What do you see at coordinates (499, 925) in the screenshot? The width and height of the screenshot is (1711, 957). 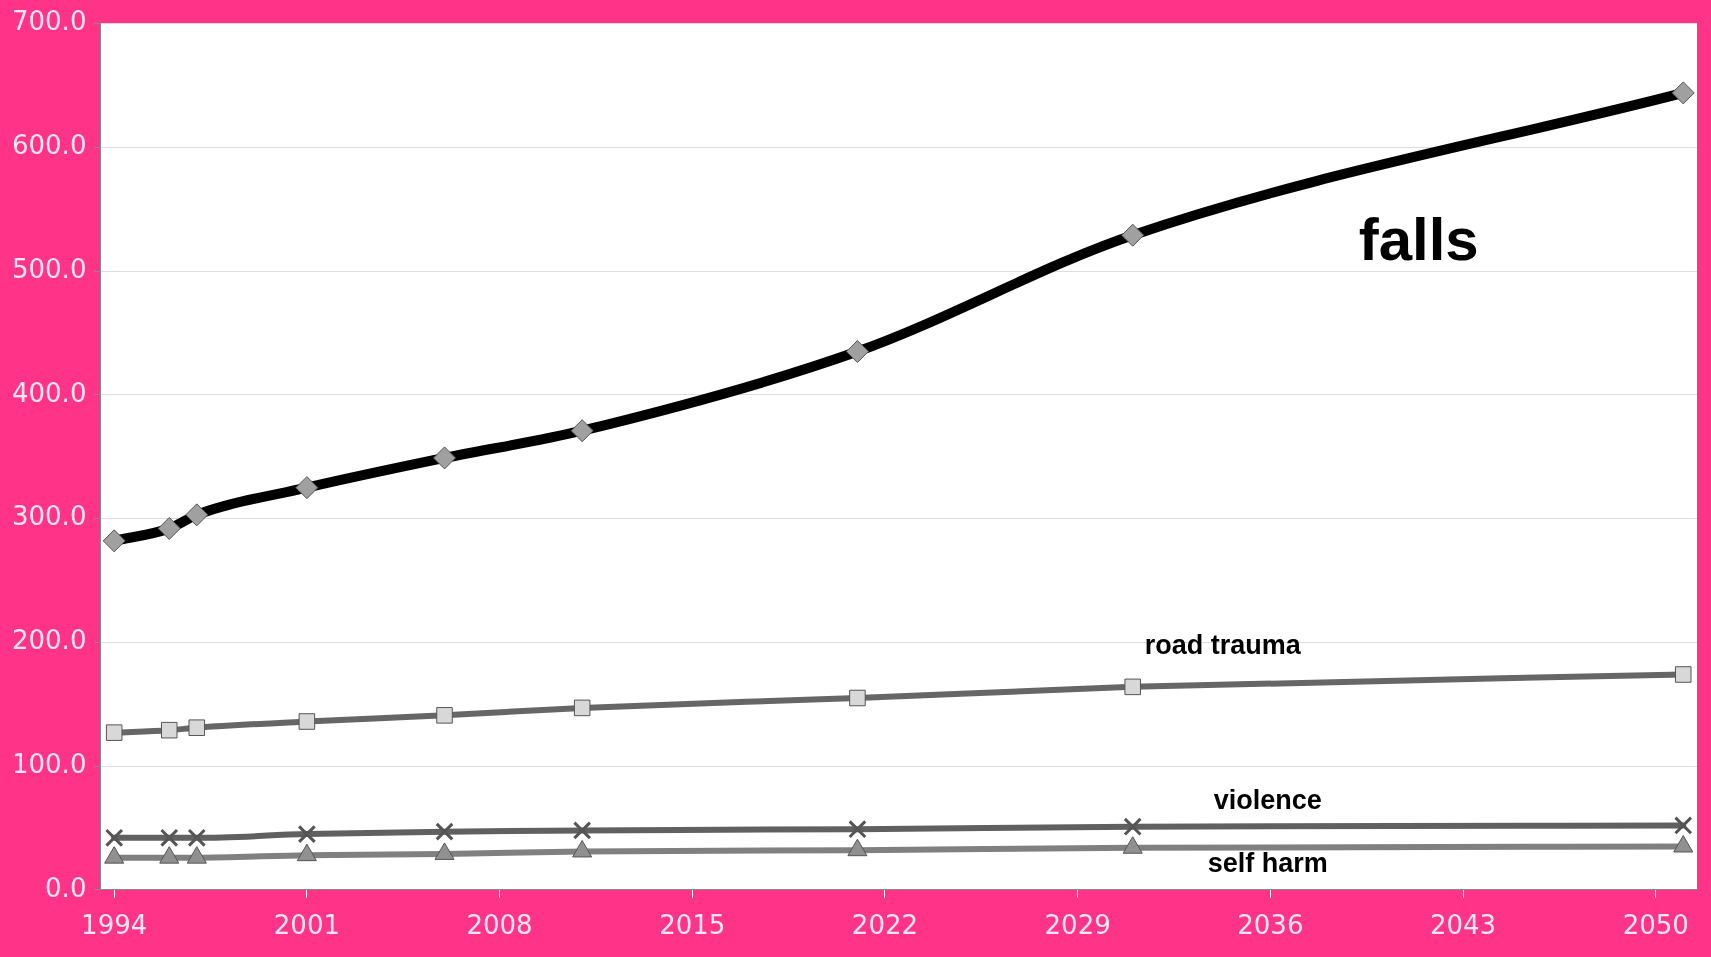 I see `x-tick-label: 2008` at bounding box center [499, 925].